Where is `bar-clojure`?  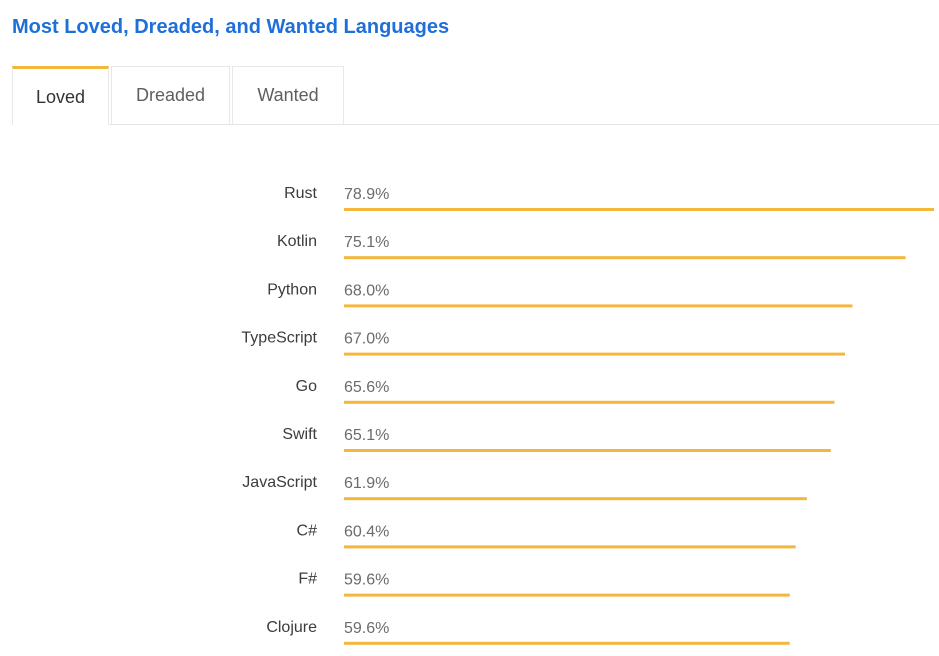 bar-clojure is located at coordinates (567, 643).